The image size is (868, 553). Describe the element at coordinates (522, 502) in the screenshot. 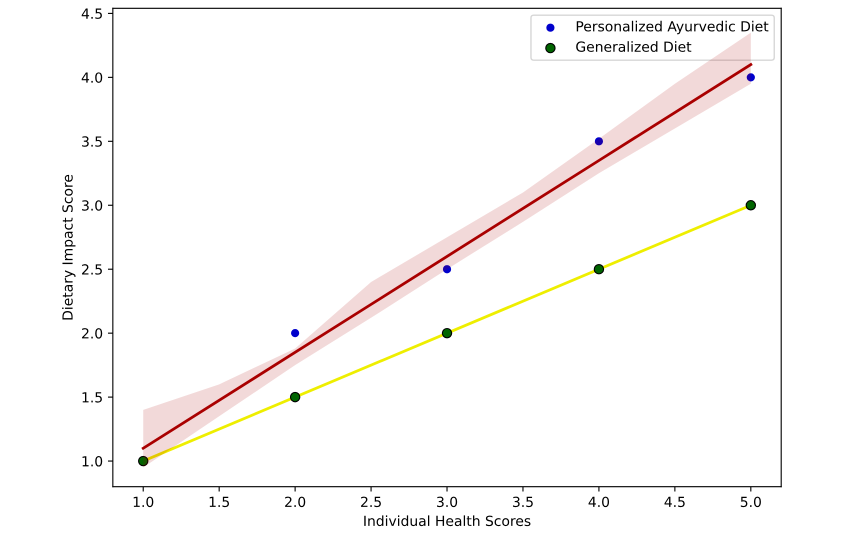

I see `x-tick-label: 3.5` at that location.